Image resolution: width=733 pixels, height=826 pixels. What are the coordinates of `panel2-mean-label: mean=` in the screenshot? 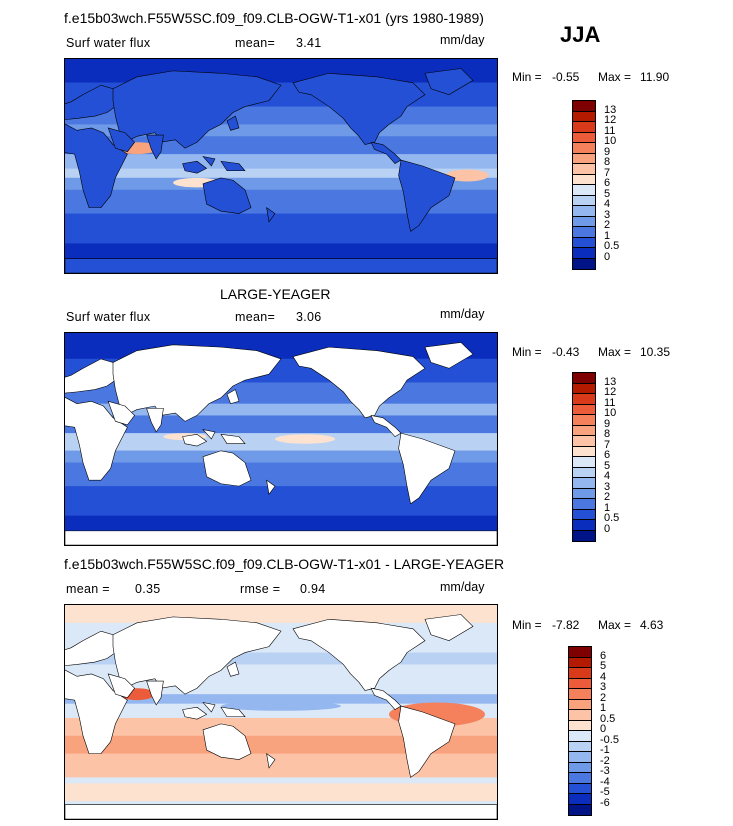 It's located at (255, 317).